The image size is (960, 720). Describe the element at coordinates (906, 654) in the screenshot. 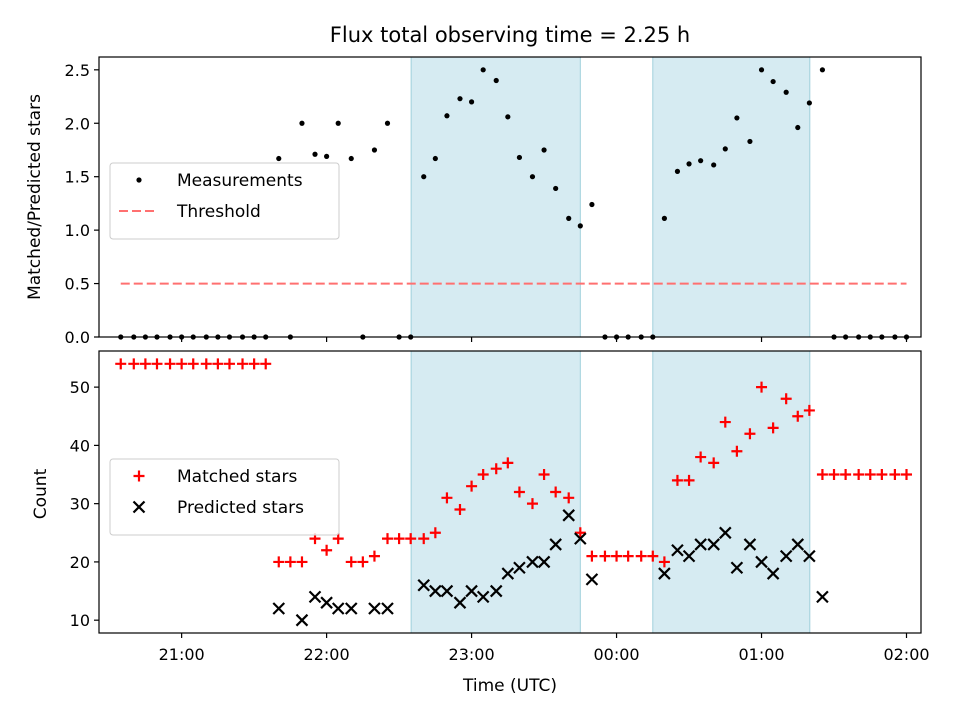

I see `x-tick-label-5: 02:00` at that location.